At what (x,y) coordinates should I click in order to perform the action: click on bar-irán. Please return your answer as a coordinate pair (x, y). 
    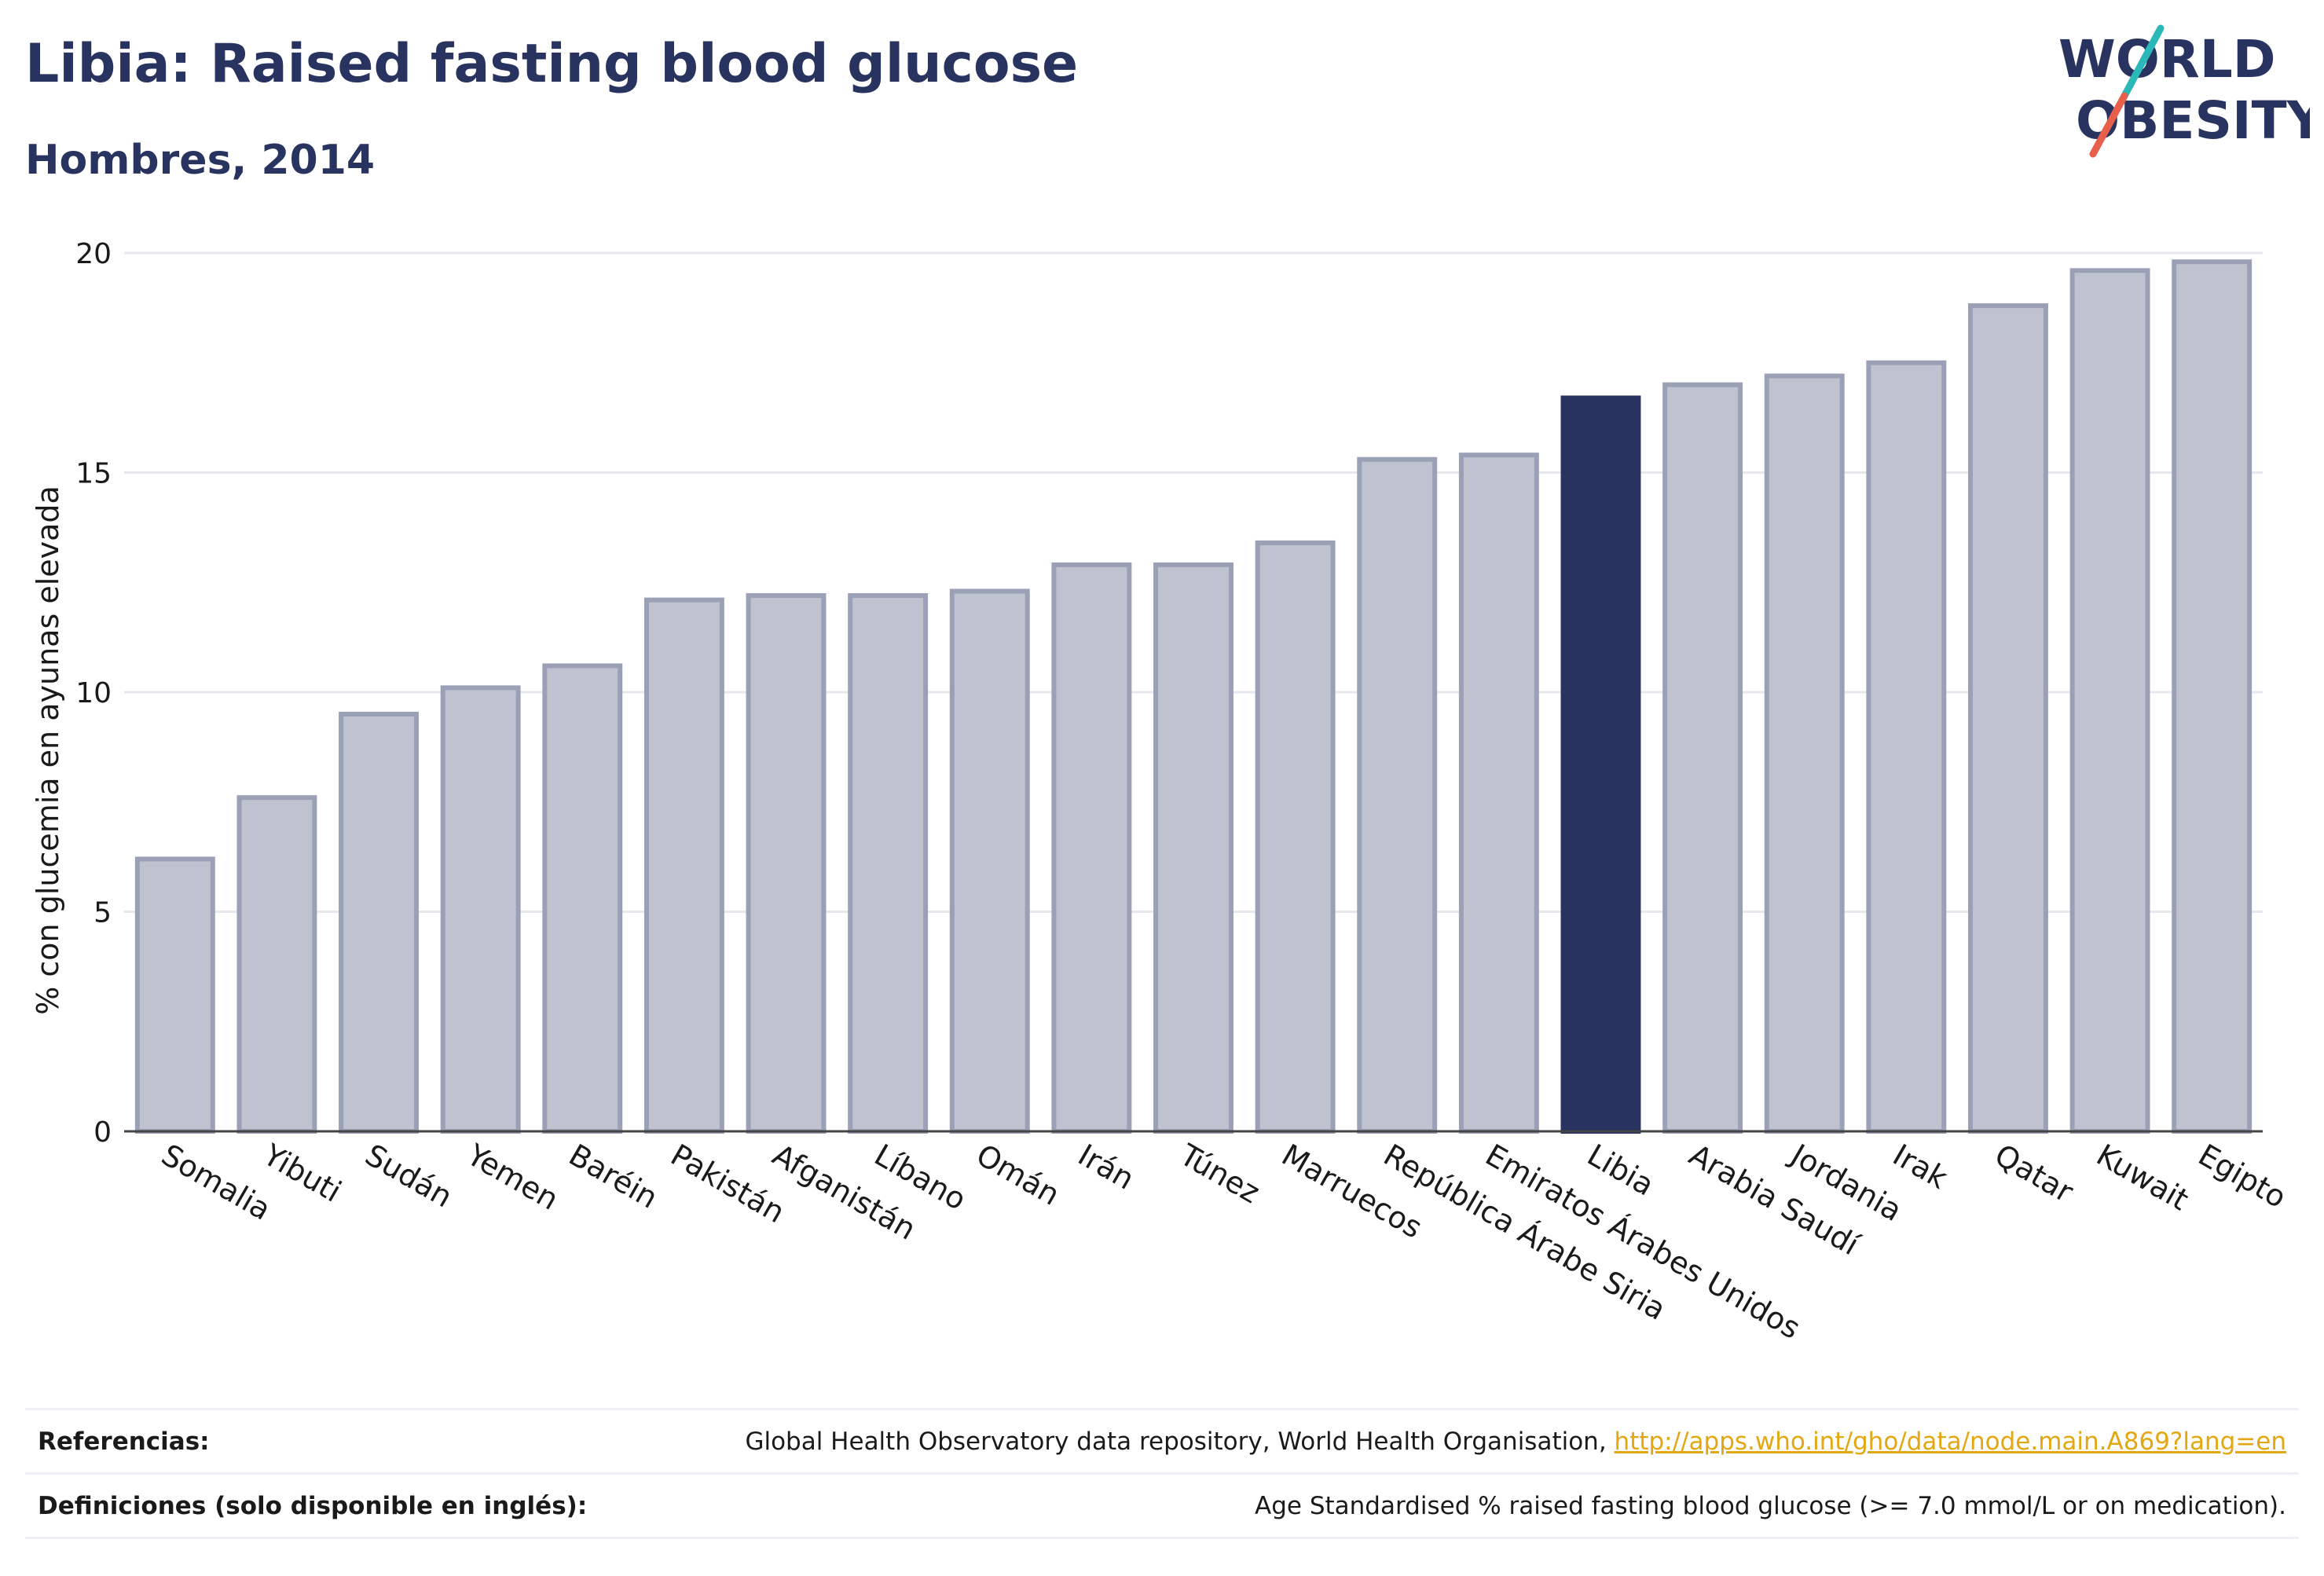
    Looking at the image, I should click on (1091, 848).